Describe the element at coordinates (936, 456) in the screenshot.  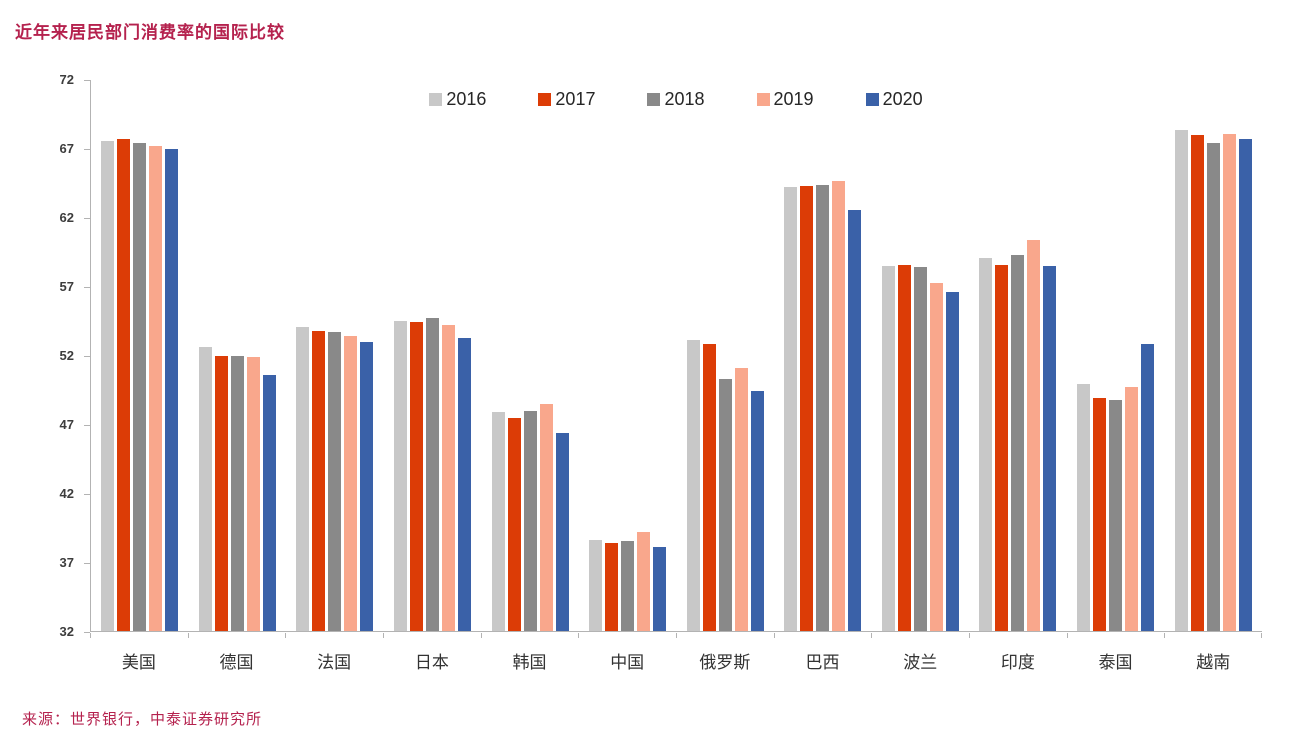
I see `bar-波兰-2019` at that location.